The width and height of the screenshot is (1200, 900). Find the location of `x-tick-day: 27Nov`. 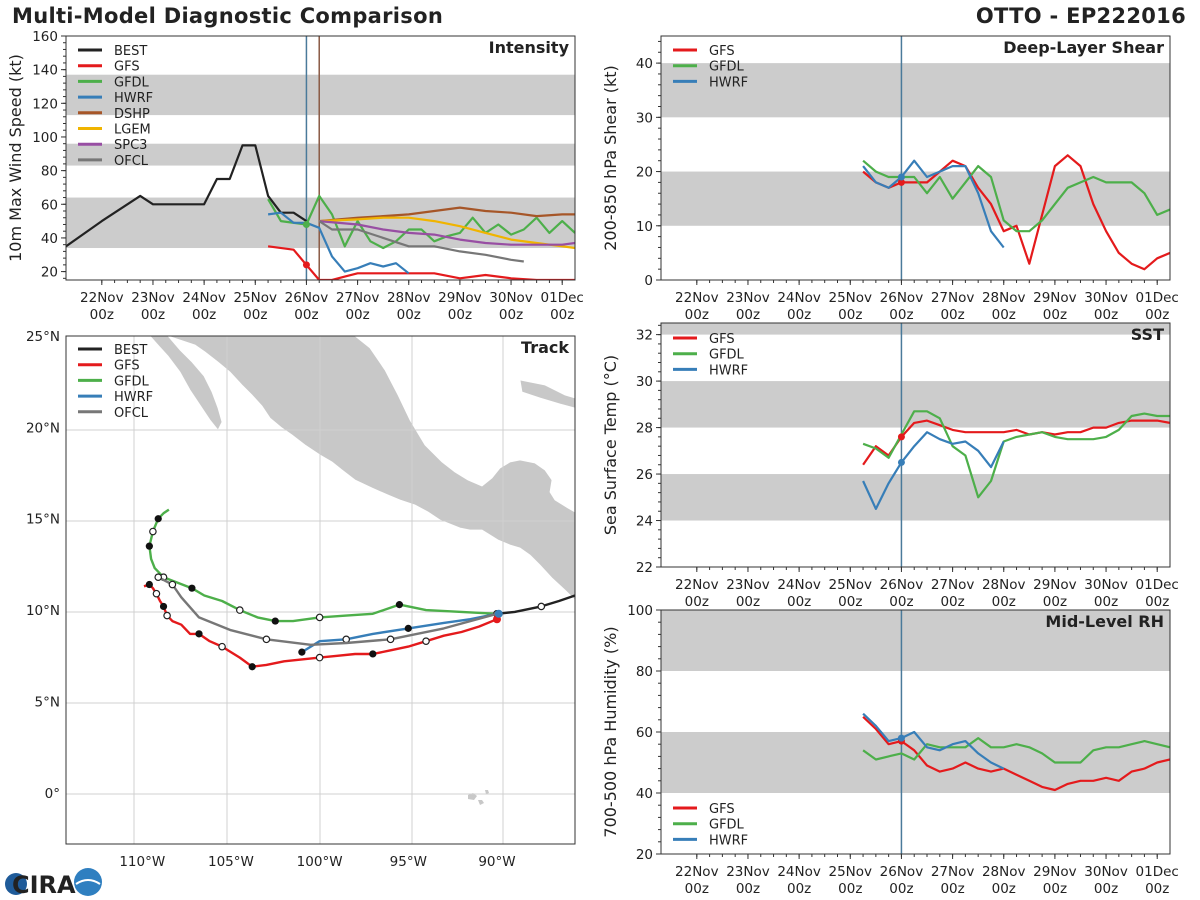

x-tick-day: 27Nov is located at coordinates (953, 585).